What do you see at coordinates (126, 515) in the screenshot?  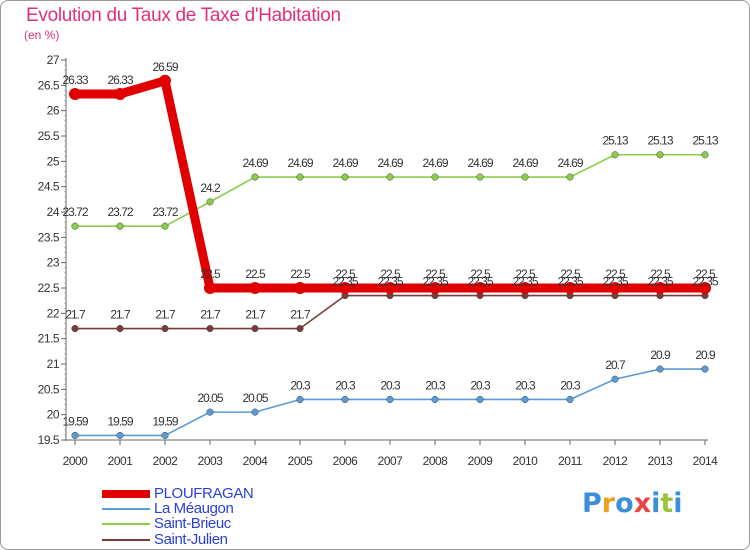 I see `legend-swatches` at bounding box center [126, 515].